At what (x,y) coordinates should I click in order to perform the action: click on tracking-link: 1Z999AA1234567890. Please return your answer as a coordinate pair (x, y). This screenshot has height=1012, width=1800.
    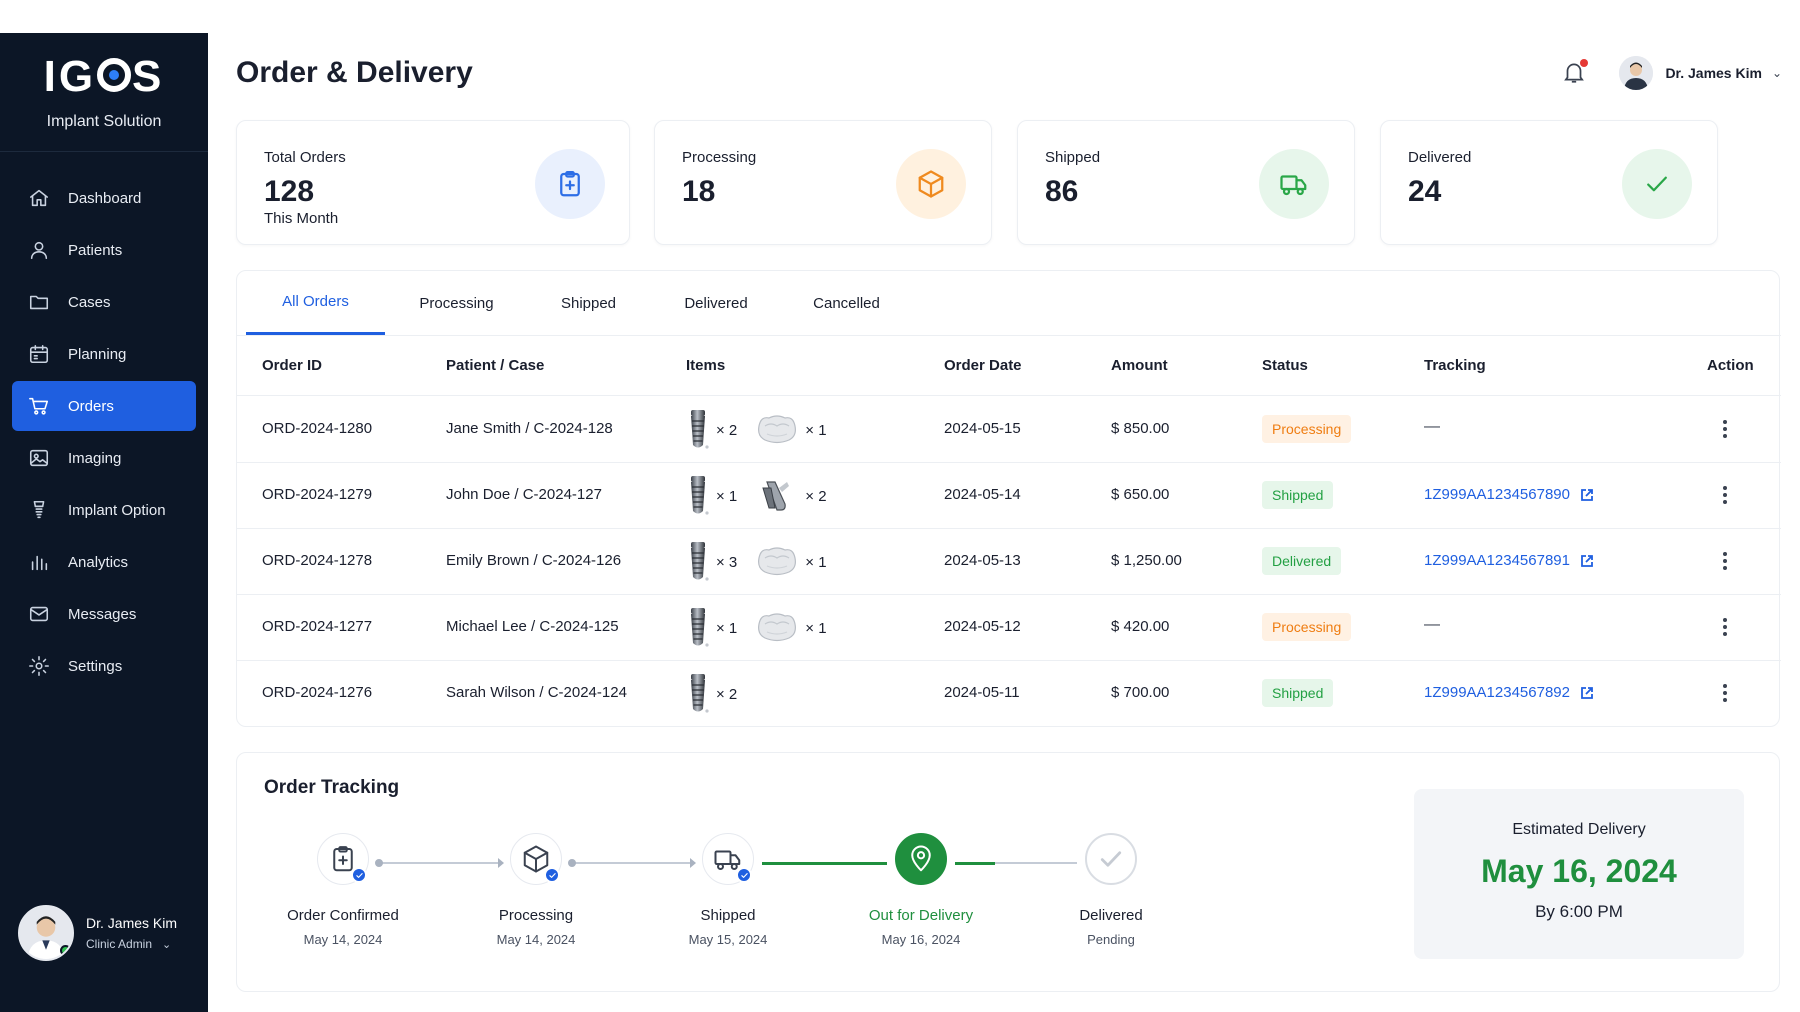
    Looking at the image, I should click on (1509, 494).